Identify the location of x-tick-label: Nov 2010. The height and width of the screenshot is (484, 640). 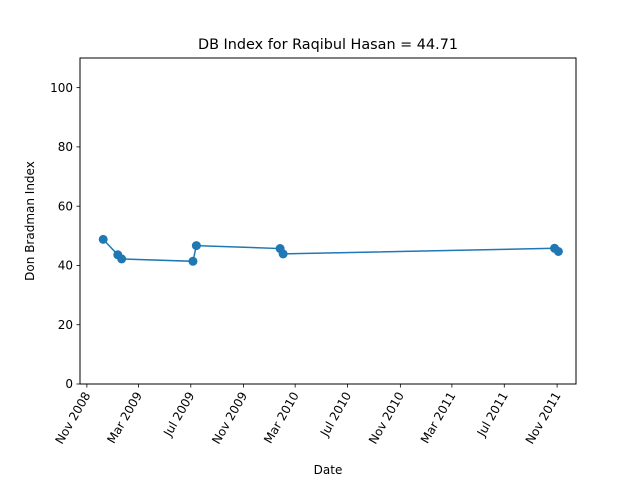
(386, 418).